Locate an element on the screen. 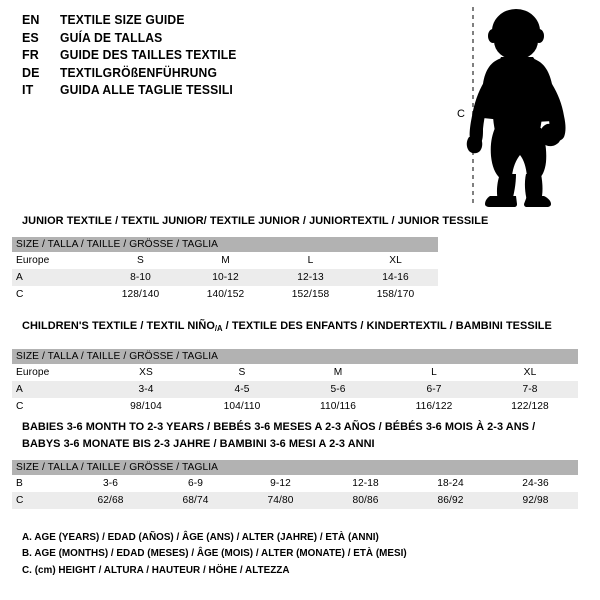 This screenshot has width=600, height=600. junior-row-a-cell-3: 14-16 is located at coordinates (396, 277).